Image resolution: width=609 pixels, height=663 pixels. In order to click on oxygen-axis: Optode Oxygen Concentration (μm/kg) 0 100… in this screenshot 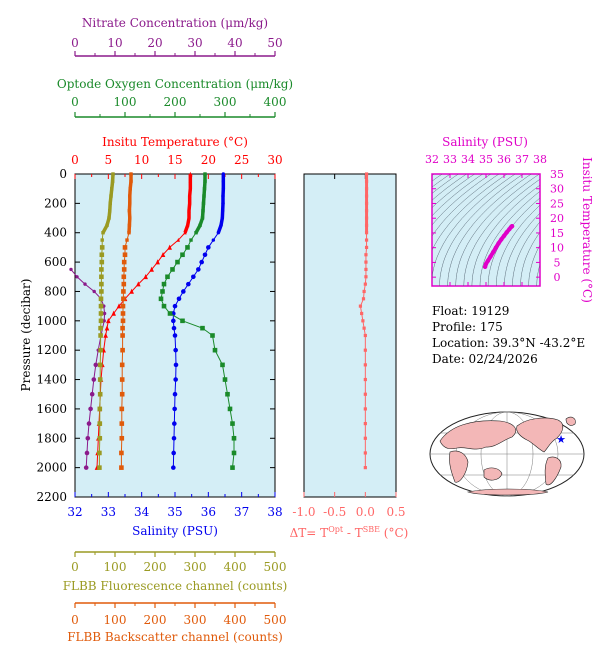, I will do `click(175, 97)`.